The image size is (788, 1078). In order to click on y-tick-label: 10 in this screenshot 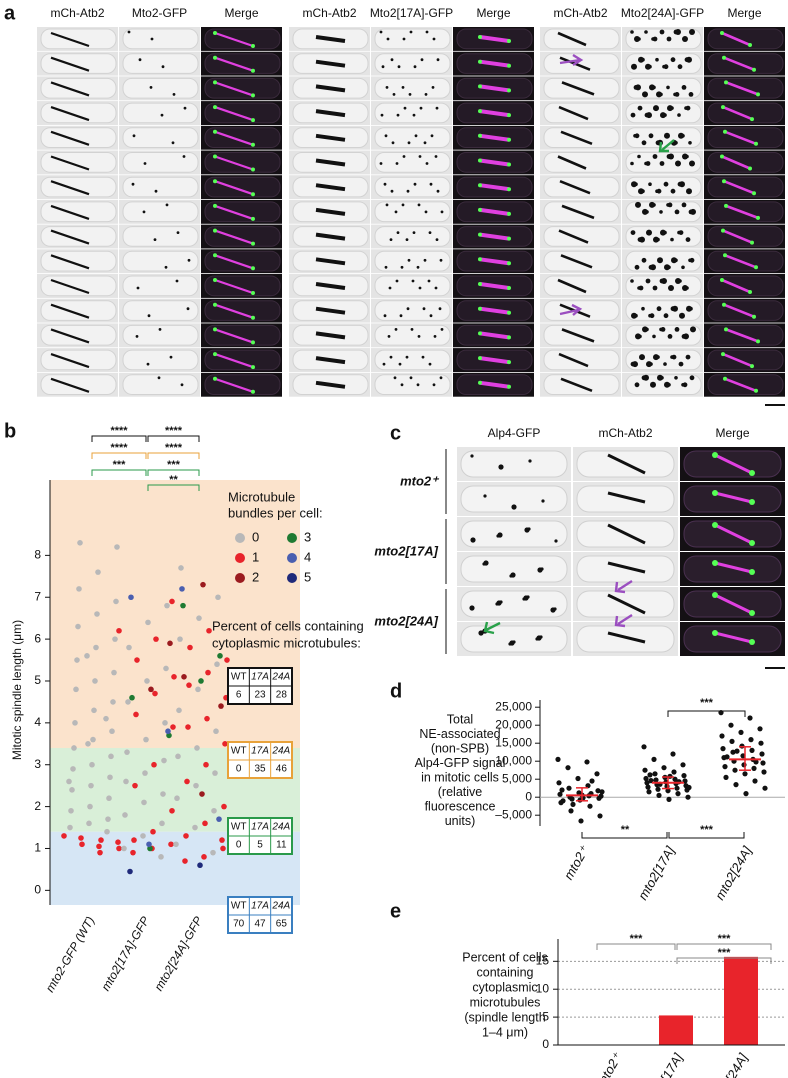, I will do `click(543, 988)`.